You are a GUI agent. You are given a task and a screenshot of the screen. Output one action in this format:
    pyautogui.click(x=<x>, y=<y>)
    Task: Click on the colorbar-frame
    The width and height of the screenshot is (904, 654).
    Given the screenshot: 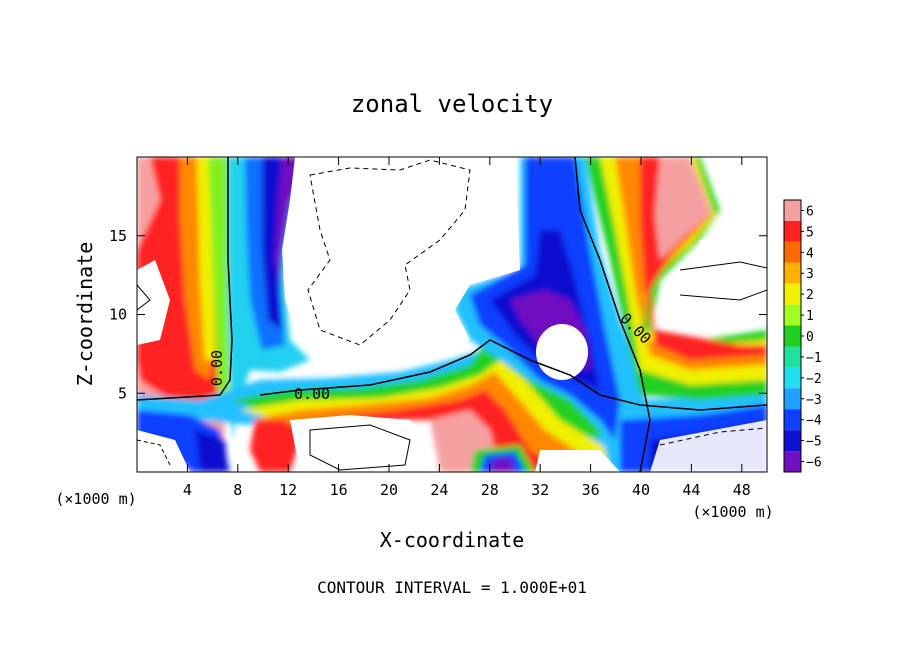 What is the action you would take?
    pyautogui.click(x=792, y=336)
    